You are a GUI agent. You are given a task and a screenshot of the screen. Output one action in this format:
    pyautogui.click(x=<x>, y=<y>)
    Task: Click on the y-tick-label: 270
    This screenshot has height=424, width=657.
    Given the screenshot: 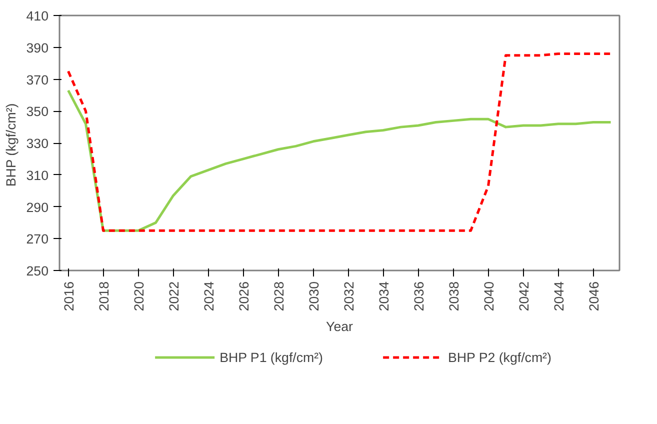 What is the action you would take?
    pyautogui.click(x=37, y=239)
    